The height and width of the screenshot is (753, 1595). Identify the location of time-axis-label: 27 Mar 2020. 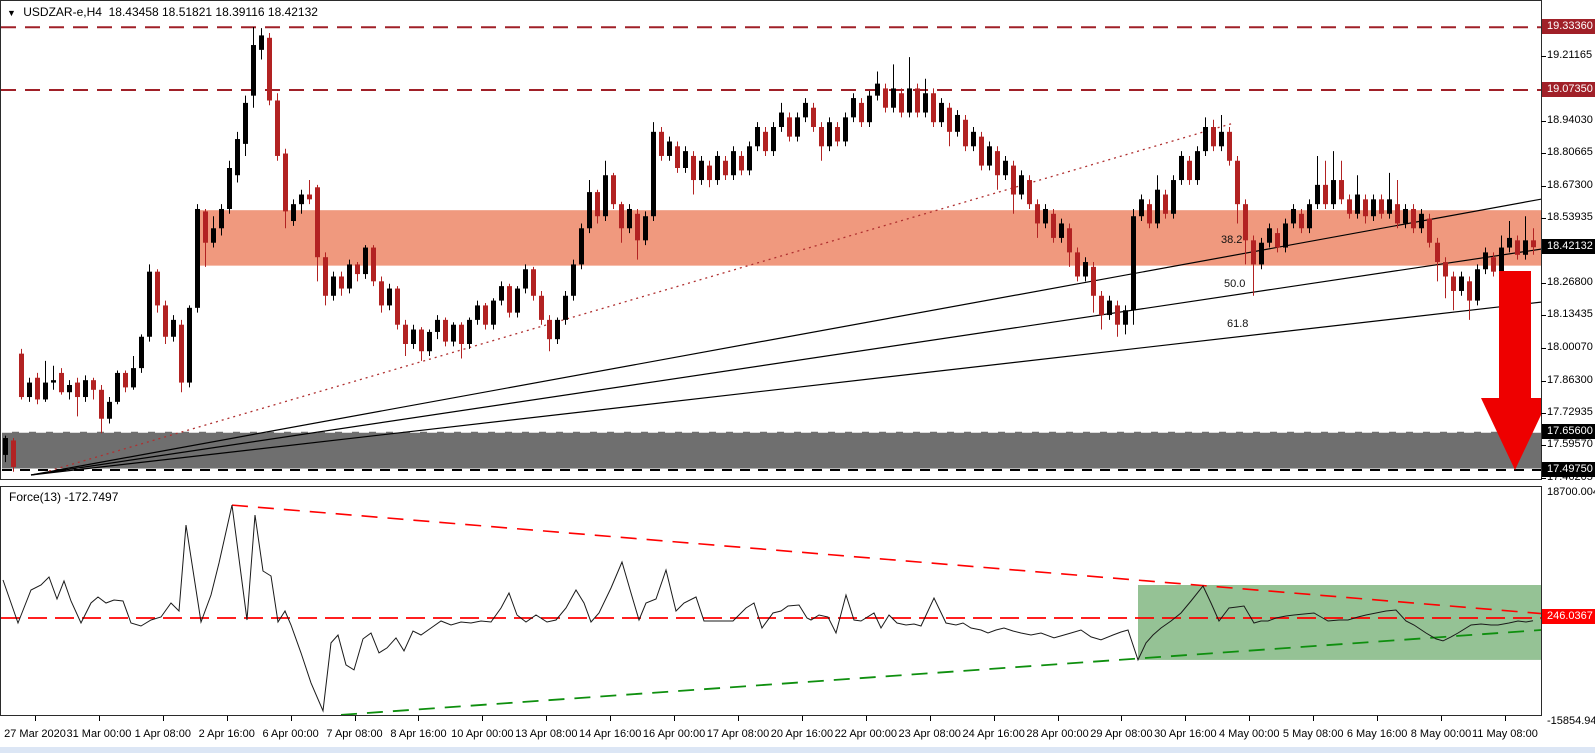
(35, 734).